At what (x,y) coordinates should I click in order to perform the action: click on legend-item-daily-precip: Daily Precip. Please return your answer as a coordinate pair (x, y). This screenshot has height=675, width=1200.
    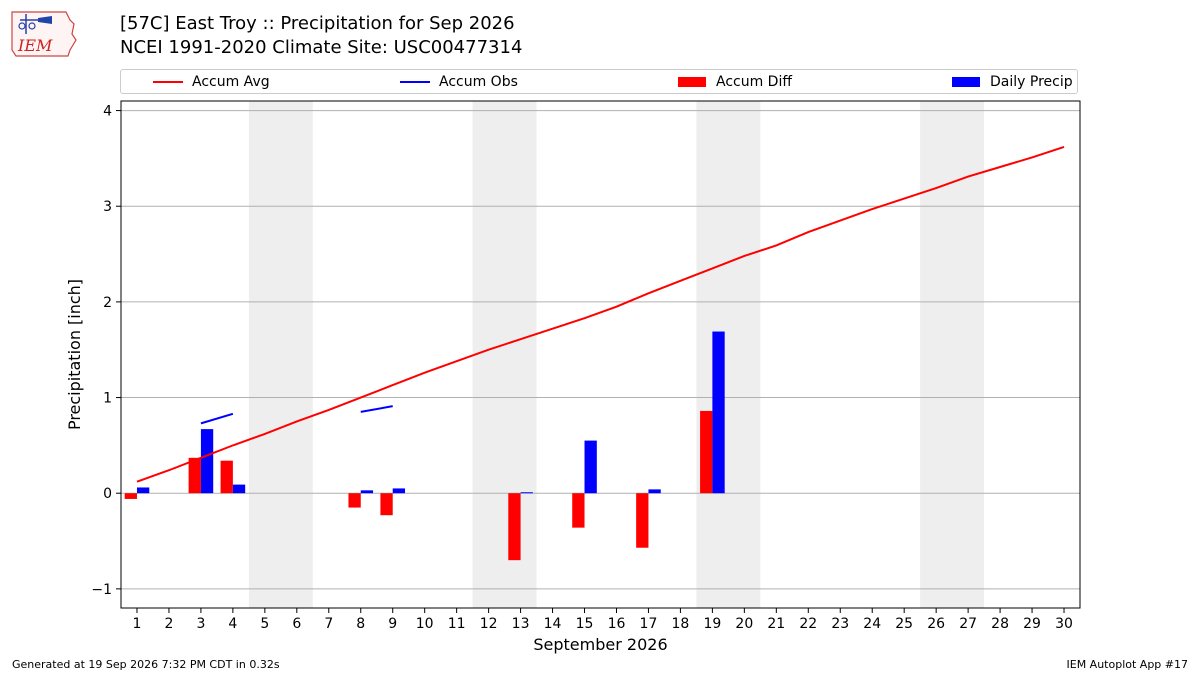
    Looking at the image, I should click on (1012, 82).